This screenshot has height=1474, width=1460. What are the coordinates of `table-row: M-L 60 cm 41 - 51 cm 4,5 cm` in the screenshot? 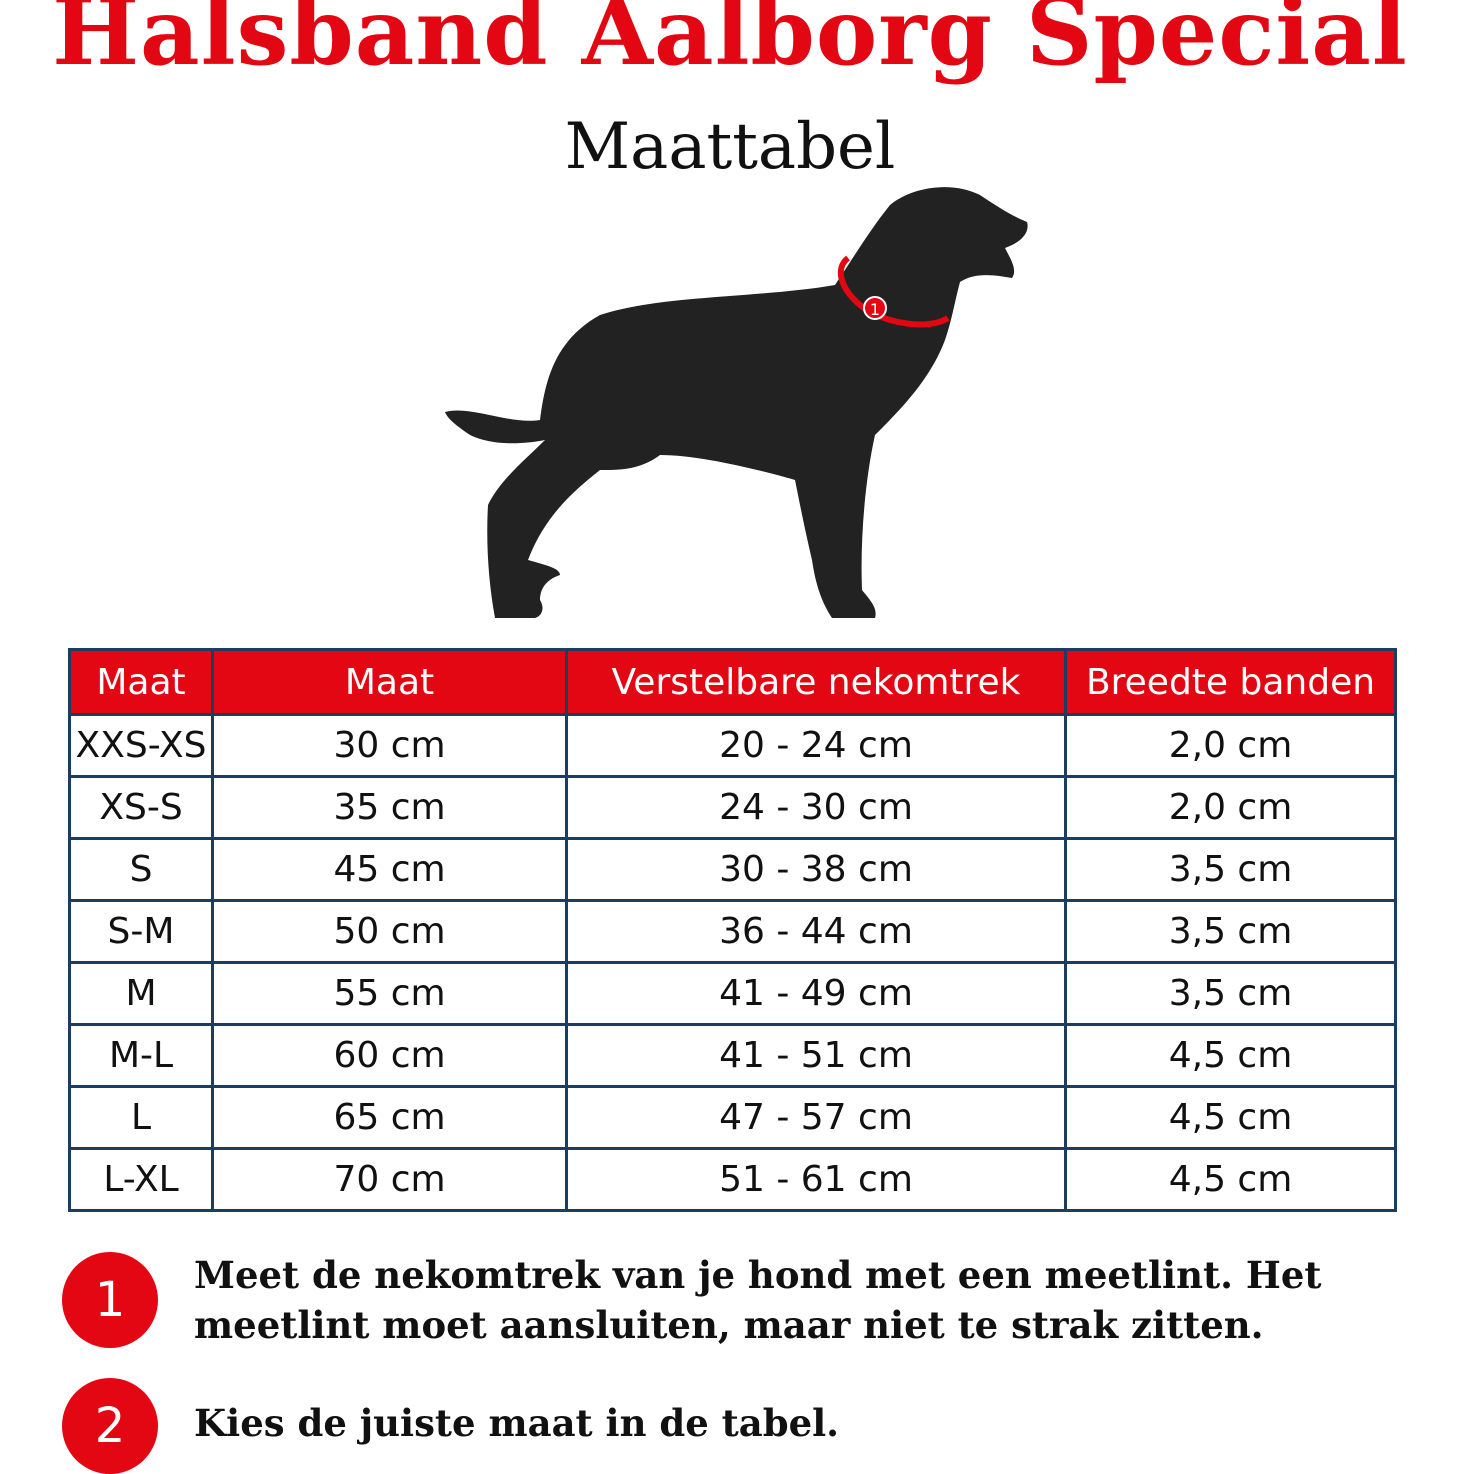 It's located at (732, 1055).